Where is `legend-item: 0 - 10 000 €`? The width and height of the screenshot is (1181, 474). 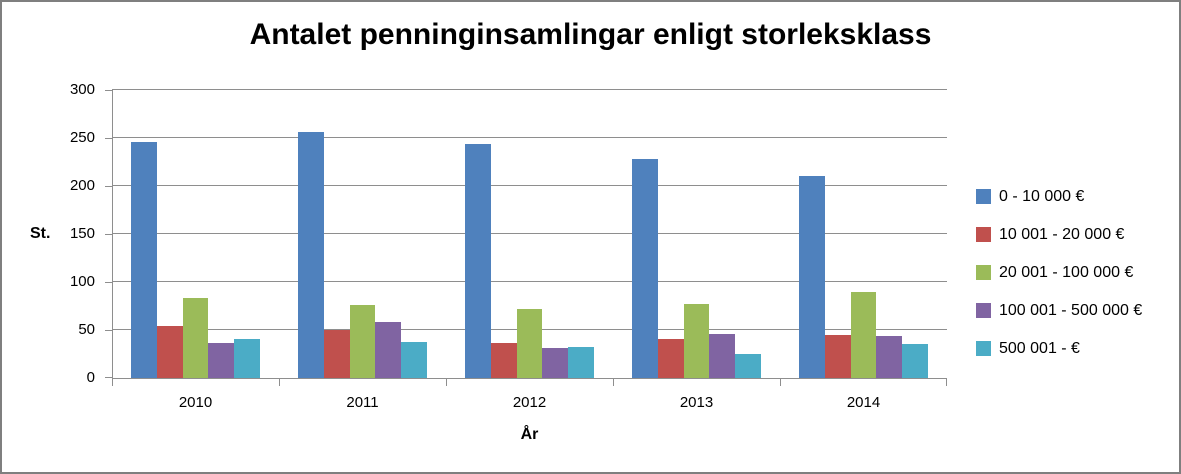 legend-item: 0 - 10 000 € is located at coordinates (1059, 196).